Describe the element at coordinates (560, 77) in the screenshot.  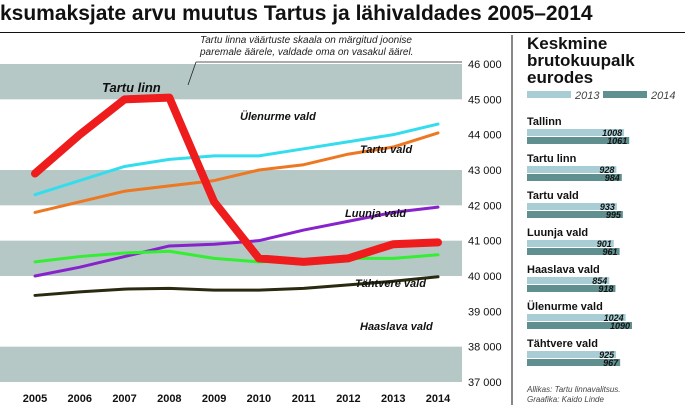
I see `bar-title-3: eurodes` at that location.